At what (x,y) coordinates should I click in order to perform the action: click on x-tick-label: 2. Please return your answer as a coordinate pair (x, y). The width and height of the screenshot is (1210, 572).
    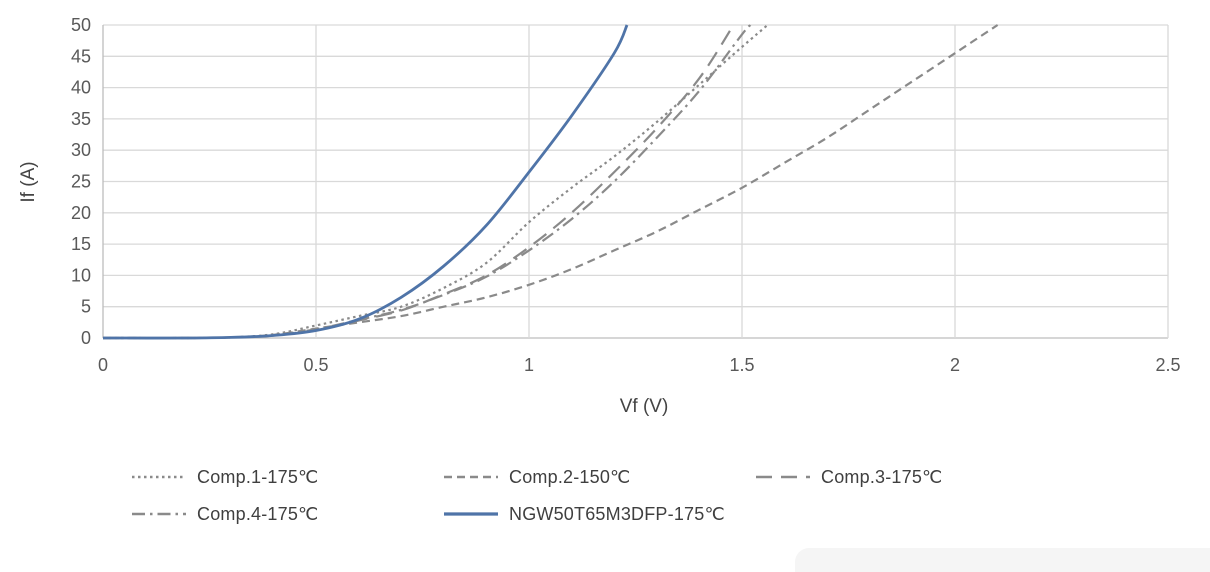
    Looking at the image, I should click on (955, 365).